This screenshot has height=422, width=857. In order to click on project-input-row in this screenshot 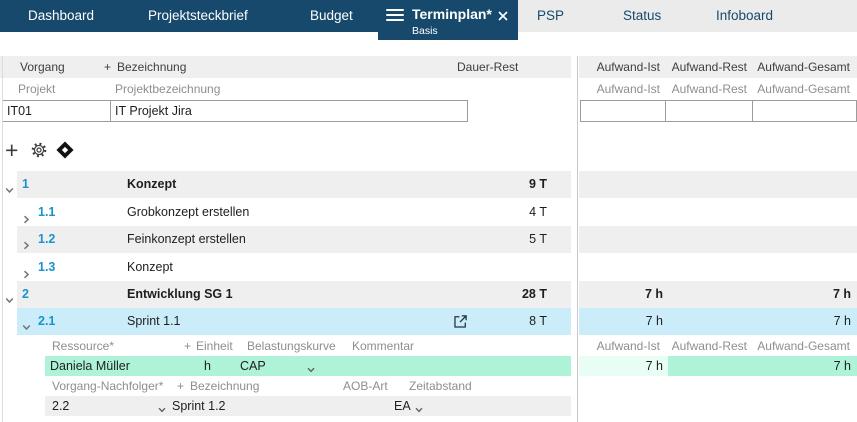, I will do `click(428, 111)`.